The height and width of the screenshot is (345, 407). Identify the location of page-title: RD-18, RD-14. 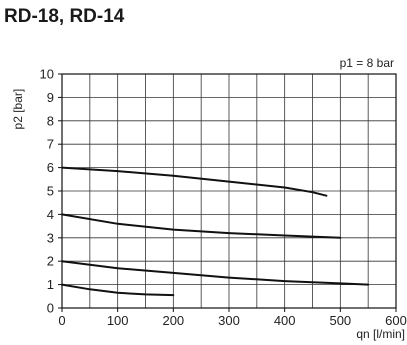
(64, 16).